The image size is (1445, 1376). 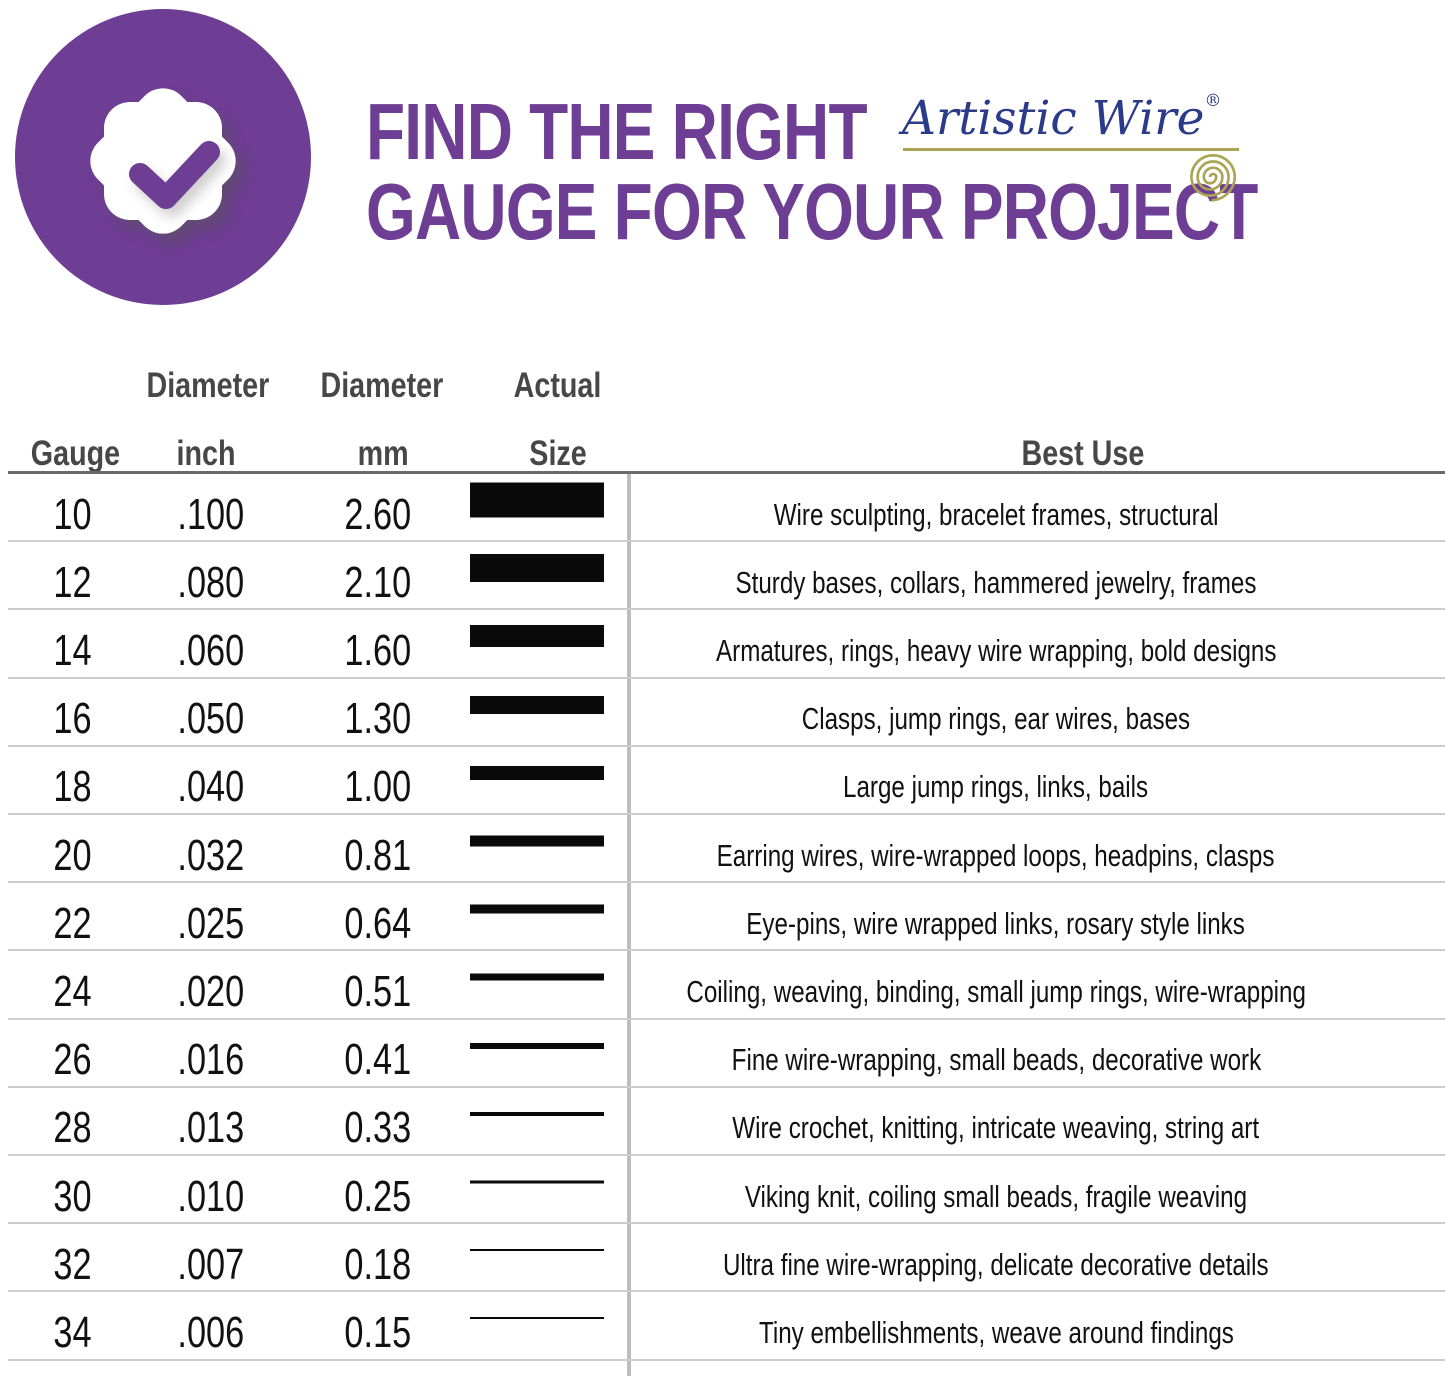 I want to click on gauge-cell: 20, so click(x=72, y=855).